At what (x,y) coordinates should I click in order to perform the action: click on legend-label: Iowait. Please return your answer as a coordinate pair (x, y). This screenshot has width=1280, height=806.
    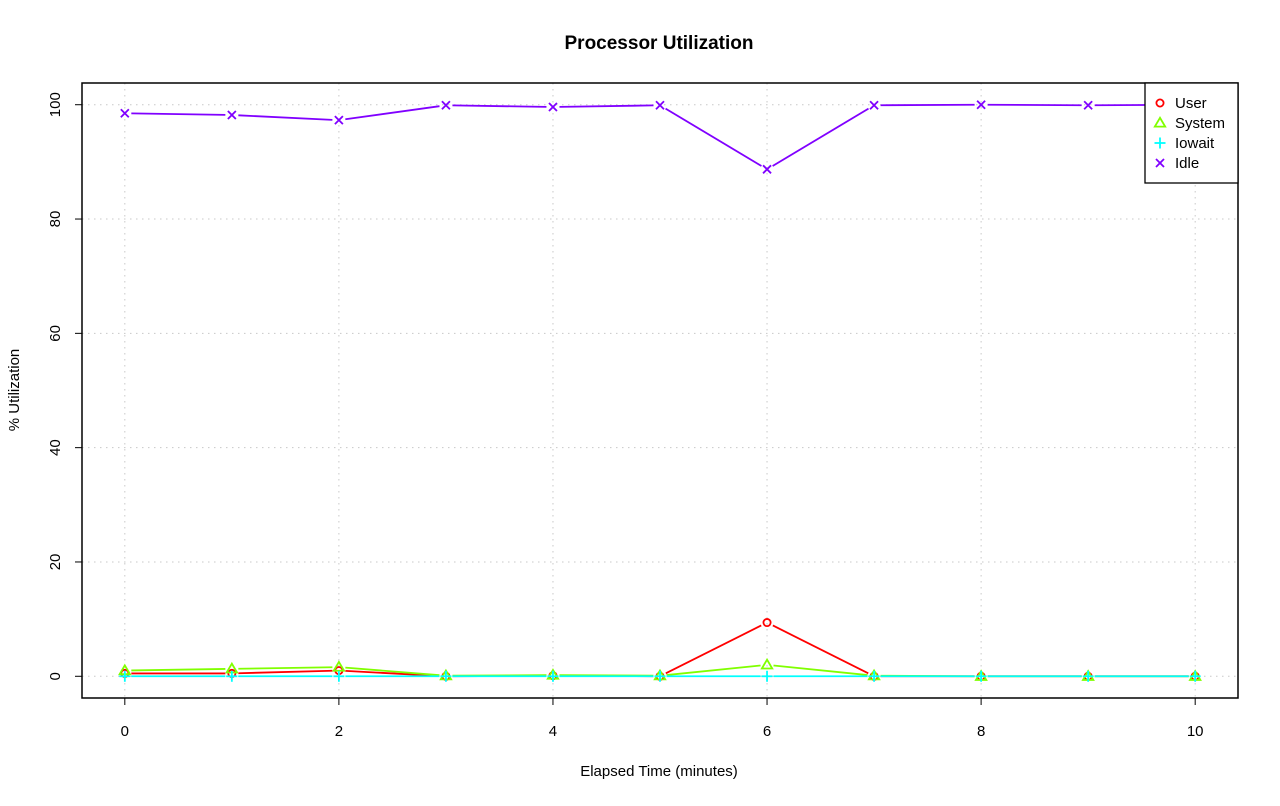
    Looking at the image, I should click on (1195, 143).